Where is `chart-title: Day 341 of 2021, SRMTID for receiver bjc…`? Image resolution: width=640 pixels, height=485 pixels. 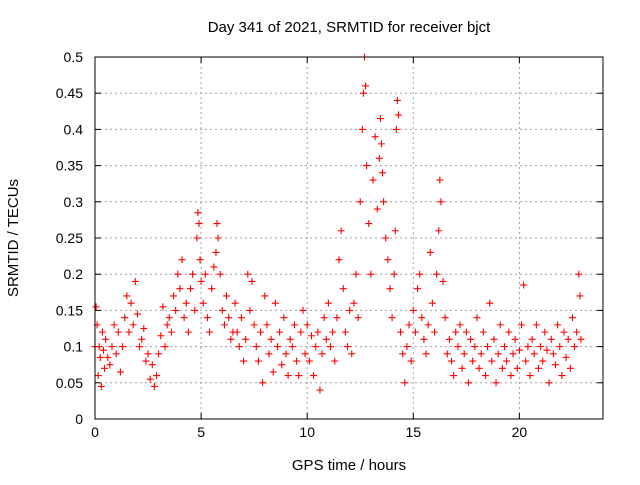
chart-title: Day 341 of 2021, SRMTID for receiver bjc… is located at coordinates (349, 27).